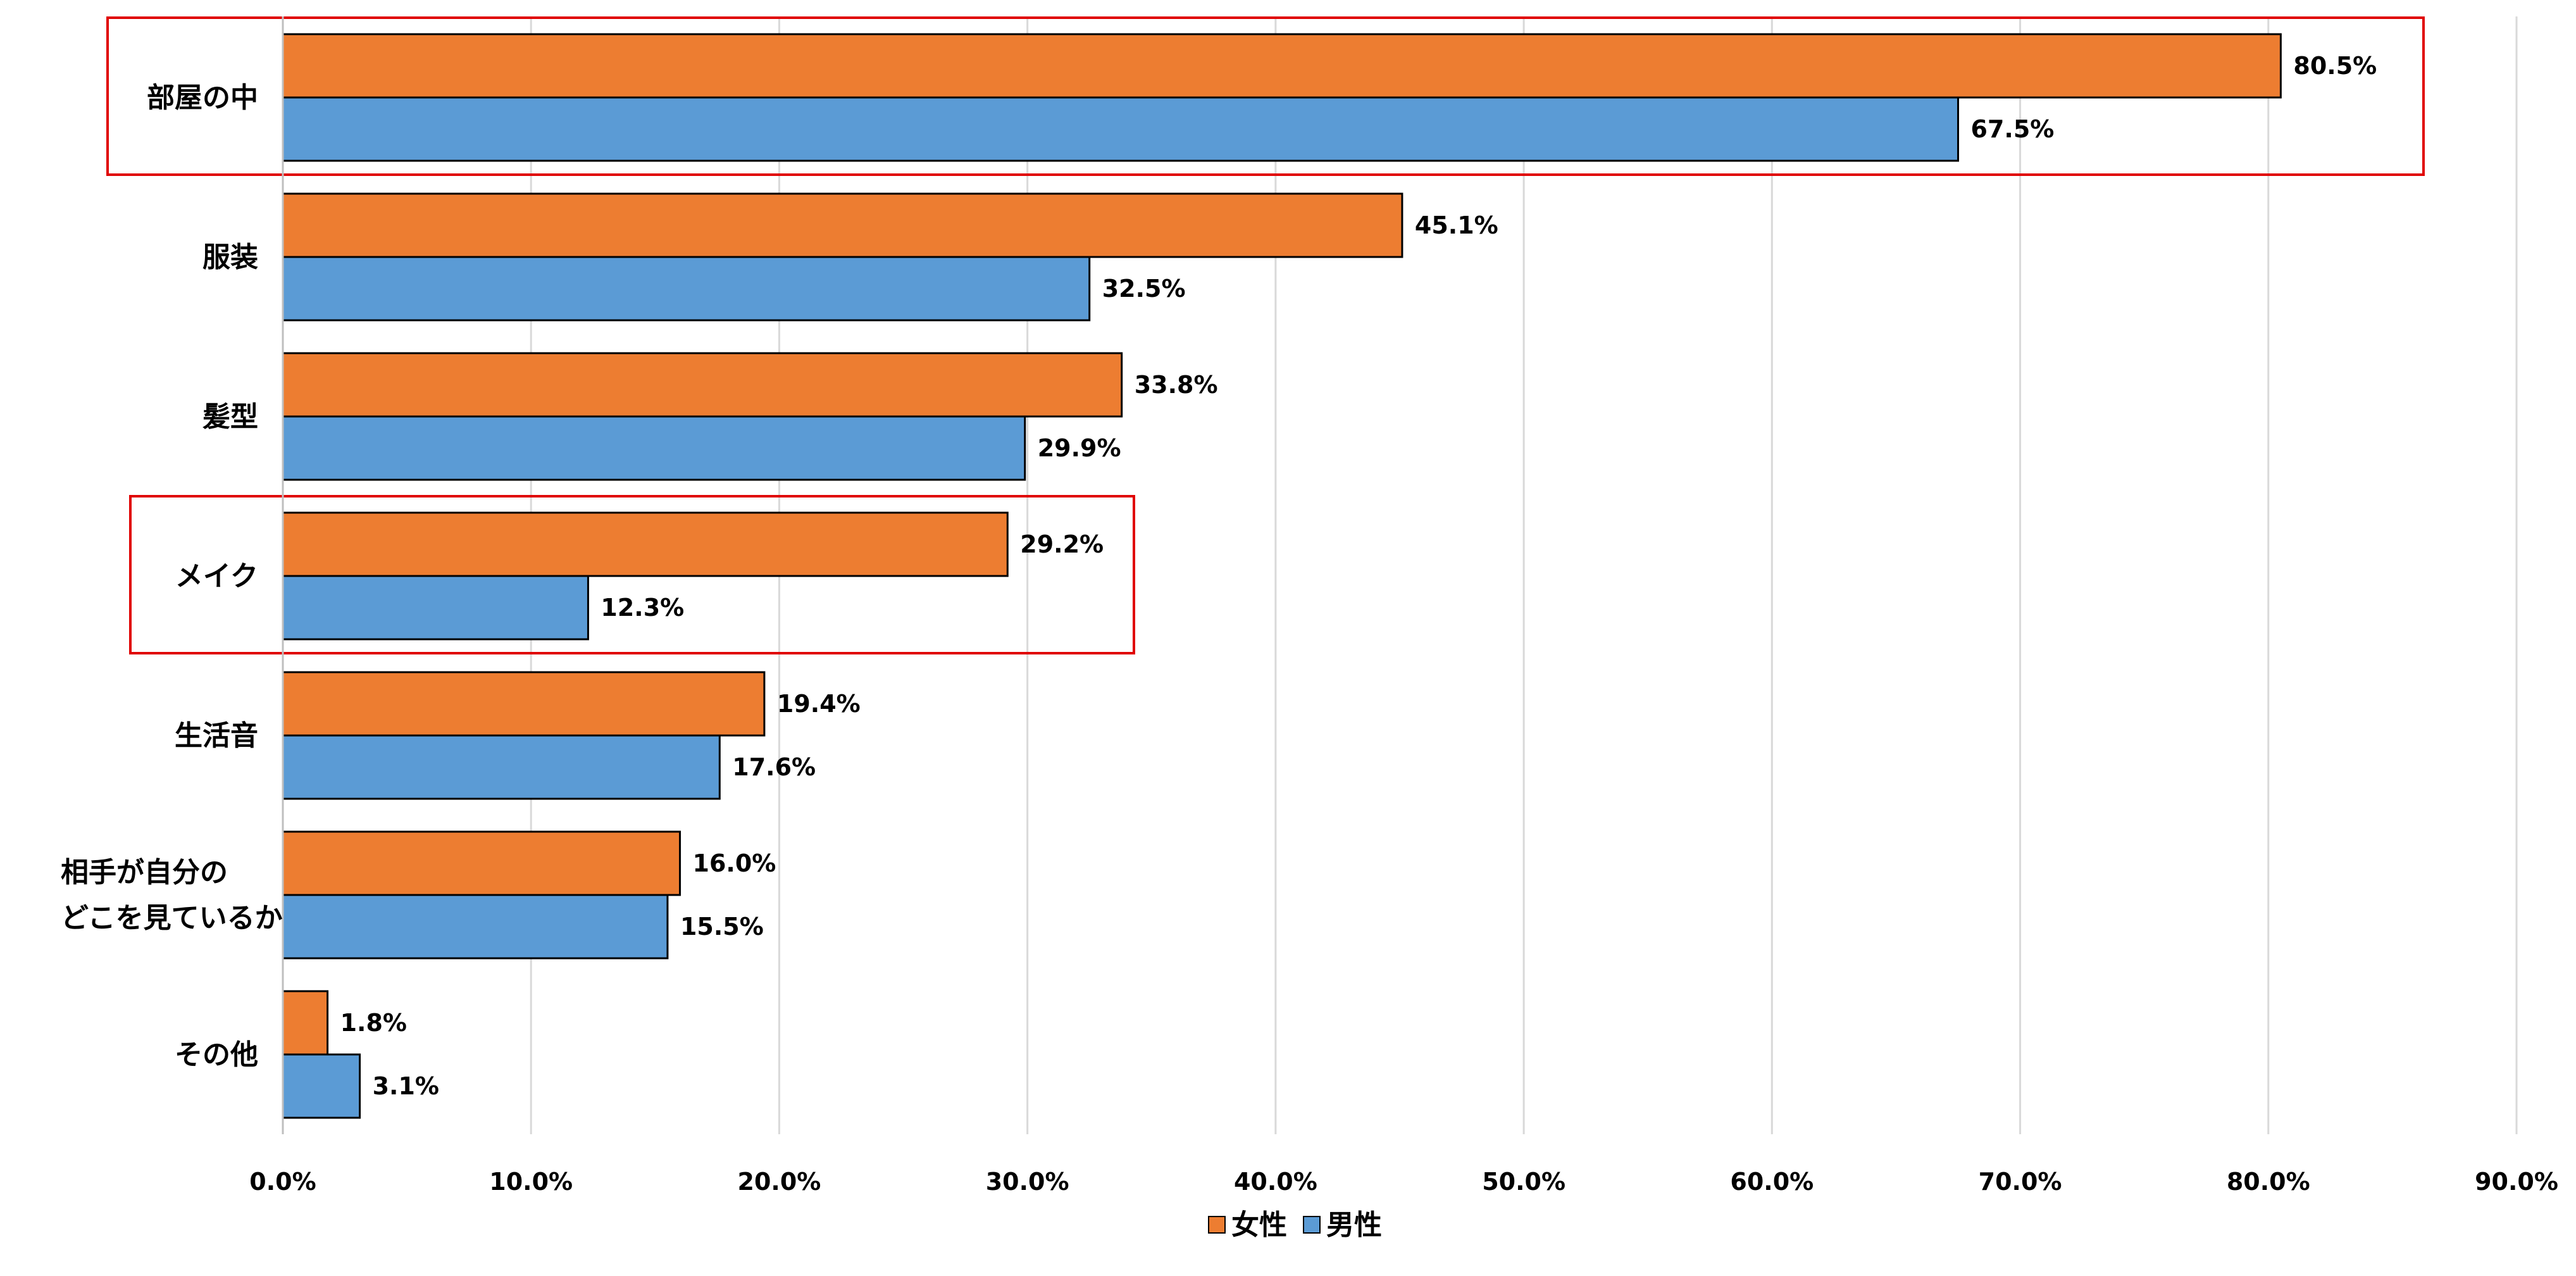 The image size is (2576, 1276). What do you see at coordinates (819, 704) in the screenshot?
I see `data-label: 19.4%` at bounding box center [819, 704].